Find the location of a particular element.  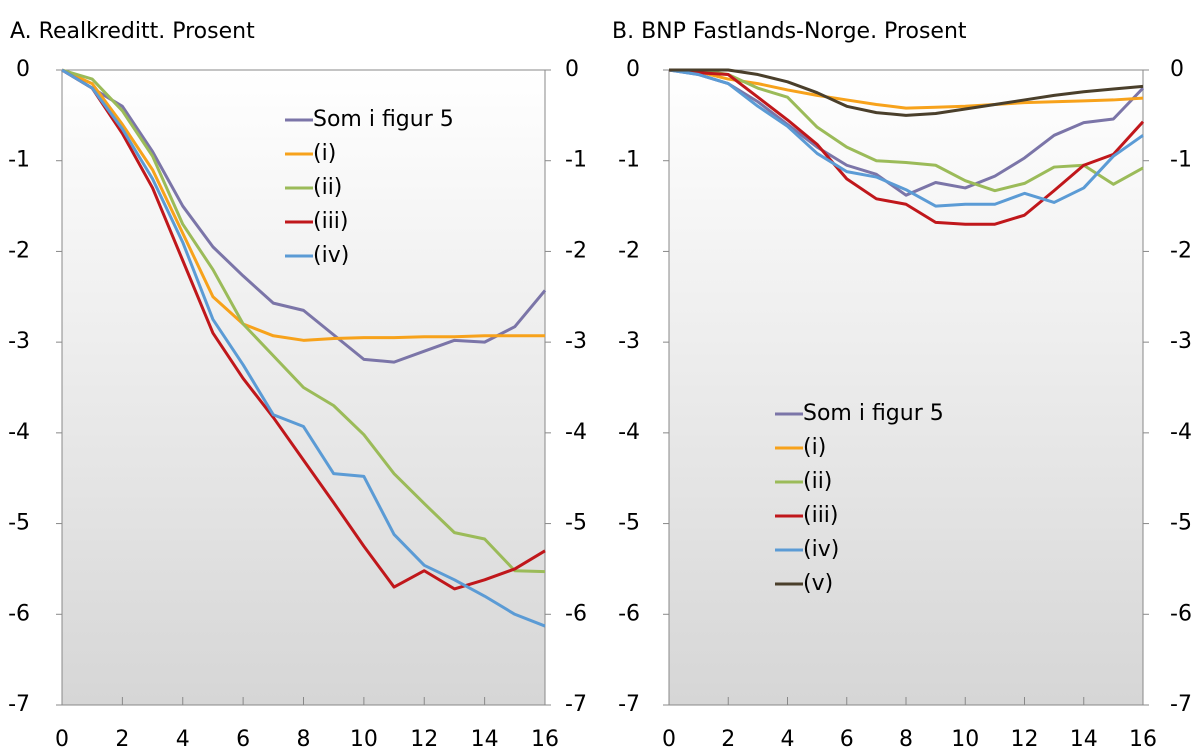

legend-label: (v) is located at coordinates (818, 583).